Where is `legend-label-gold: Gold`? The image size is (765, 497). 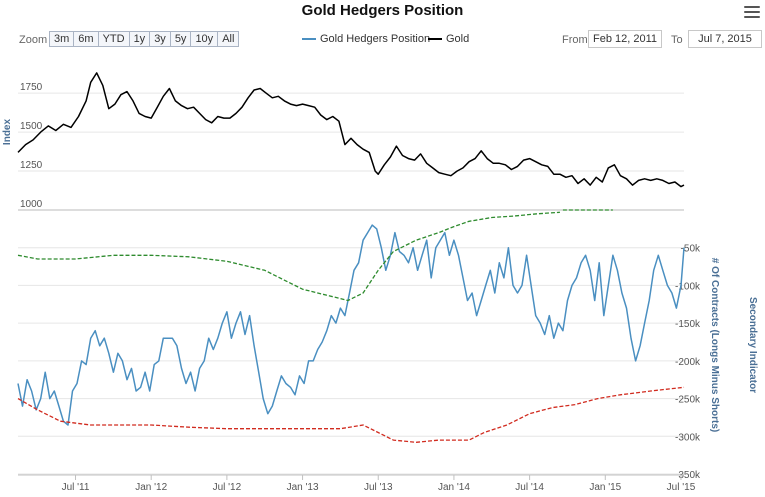
legend-label-gold: Gold is located at coordinates (458, 39).